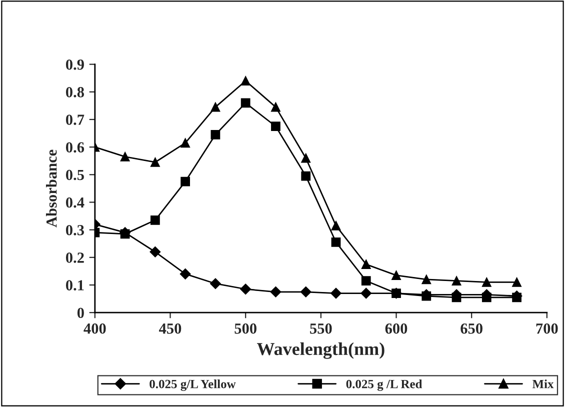 This screenshot has height=407, width=565. Describe the element at coordinates (170, 328) in the screenshot. I see `x-tick-label: 450` at that location.